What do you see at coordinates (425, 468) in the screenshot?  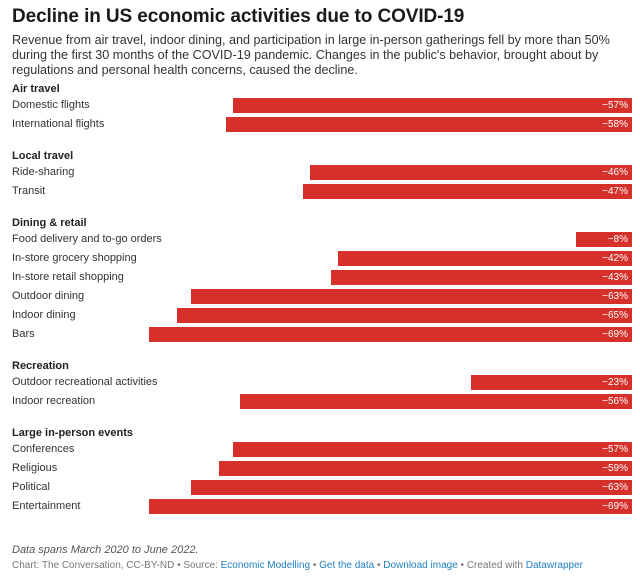 I see `bar-religious` at bounding box center [425, 468].